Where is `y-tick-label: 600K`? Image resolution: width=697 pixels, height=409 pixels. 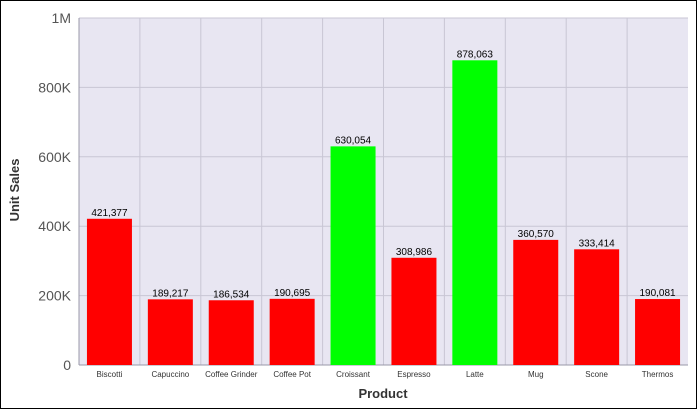 y-tick-label: 600K is located at coordinates (54, 157).